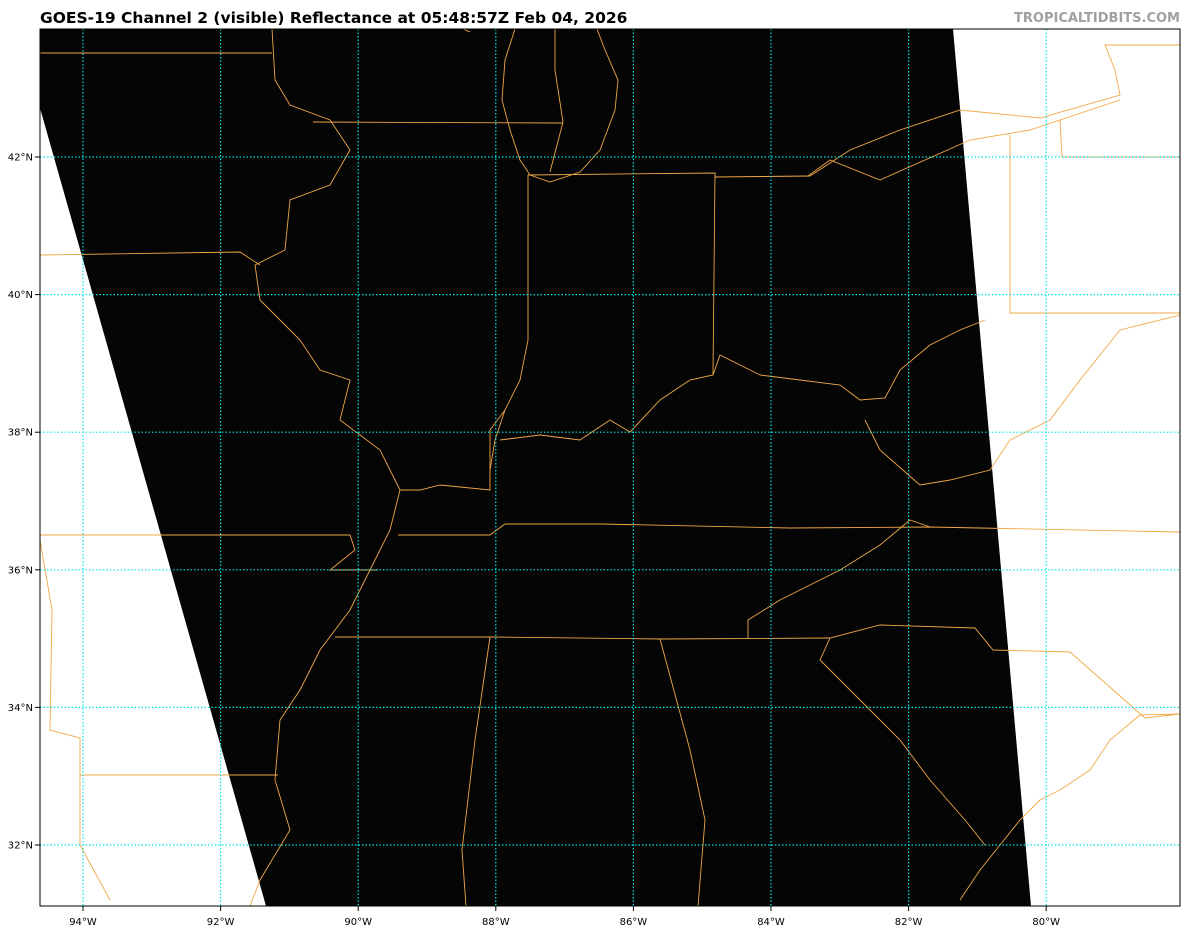  Describe the element at coordinates (325, 697) in the screenshot. I see `mississippi-lower` at that location.